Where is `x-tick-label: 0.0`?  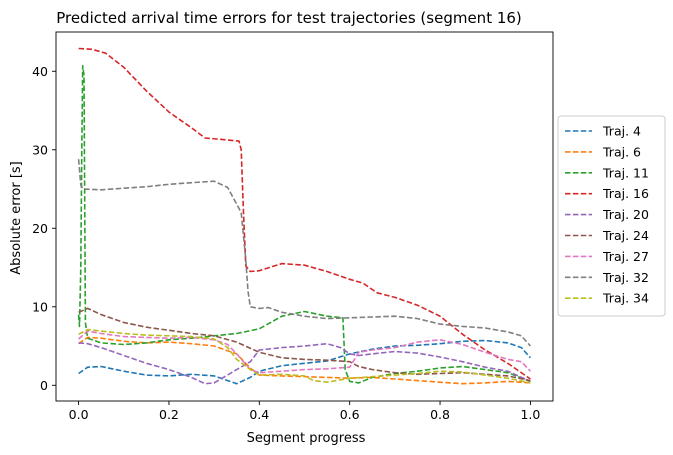 x-tick-label: 0.0 is located at coordinates (79, 414).